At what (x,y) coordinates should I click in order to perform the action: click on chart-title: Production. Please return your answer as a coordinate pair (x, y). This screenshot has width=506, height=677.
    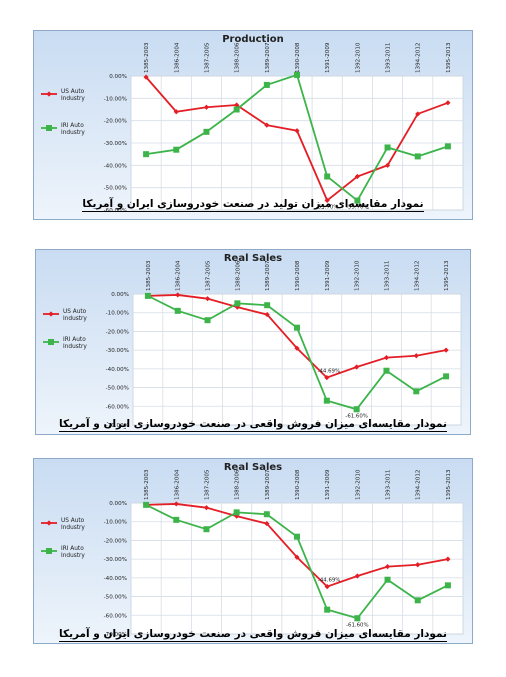
    Looking at the image, I should click on (253, 39).